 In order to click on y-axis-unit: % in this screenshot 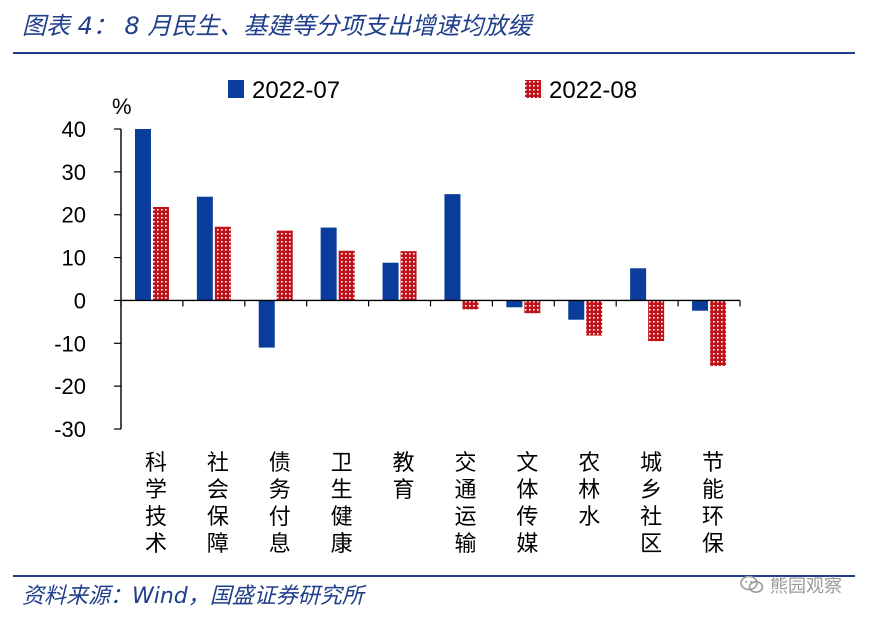, I will do `click(122, 106)`.